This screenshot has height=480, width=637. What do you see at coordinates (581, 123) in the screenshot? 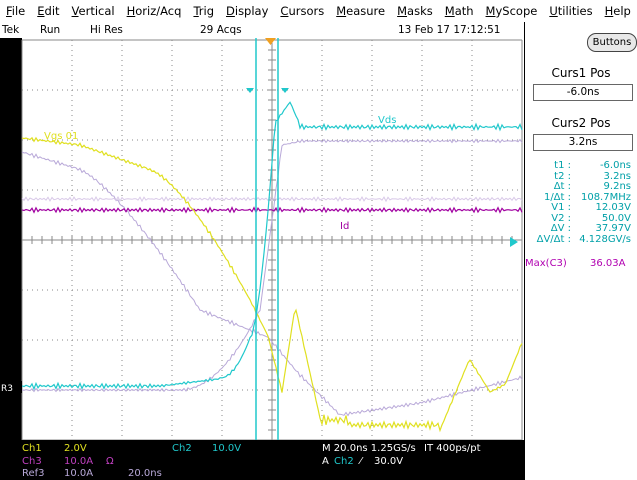
I see `curs2-title: Curs2 Pos` at bounding box center [581, 123].